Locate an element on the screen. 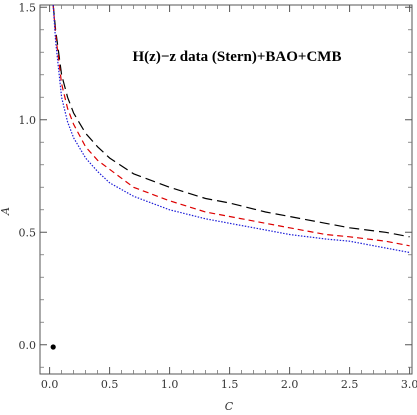 This screenshot has width=417, height=415. y-tick-label: 1.0 is located at coordinates (28, 120).